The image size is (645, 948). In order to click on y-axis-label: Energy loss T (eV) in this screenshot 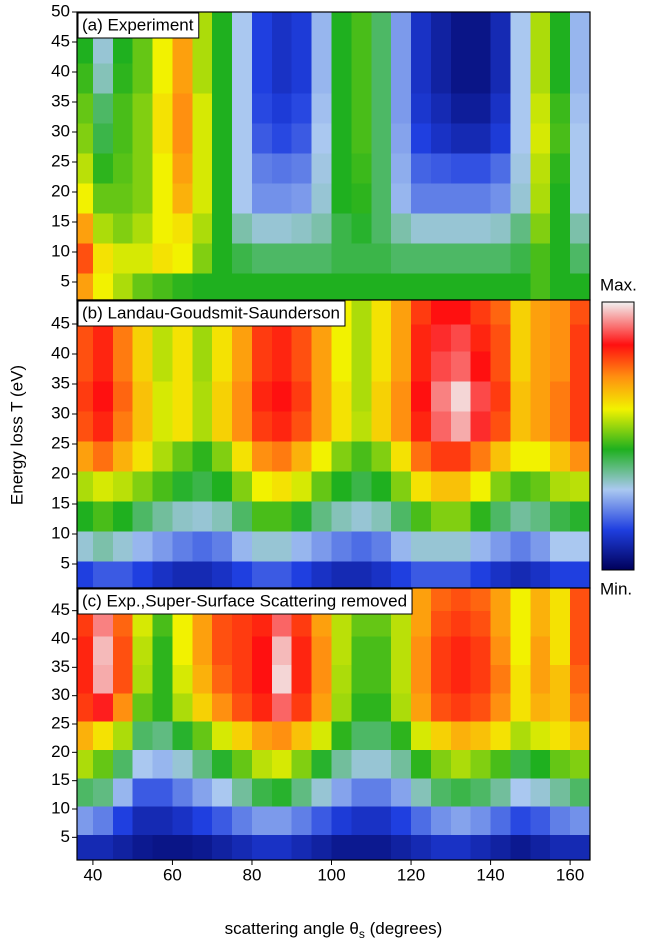, I will do `click(16, 435)`.